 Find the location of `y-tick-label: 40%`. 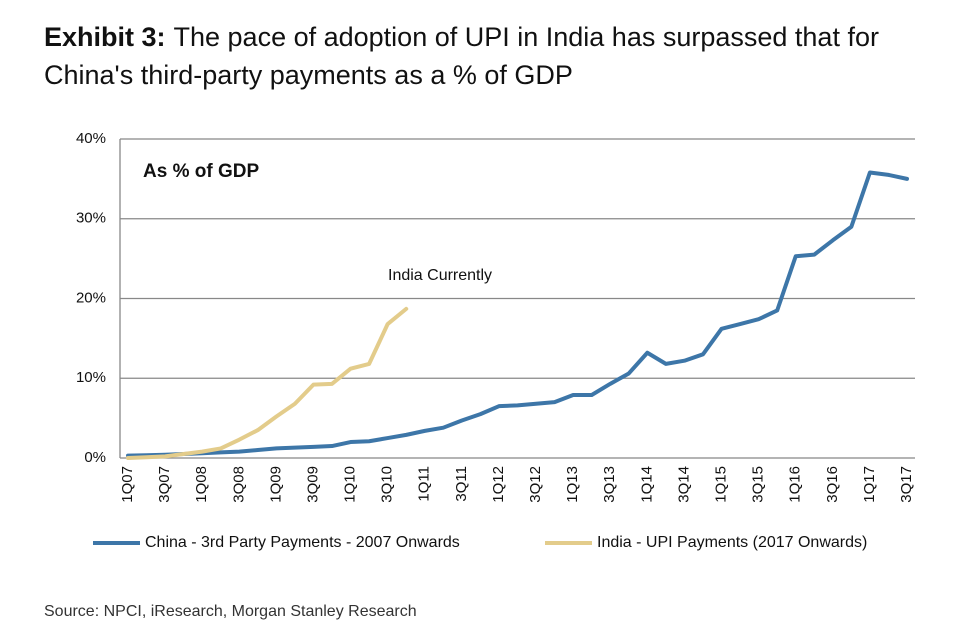

y-tick-label: 40% is located at coordinates (91, 138).